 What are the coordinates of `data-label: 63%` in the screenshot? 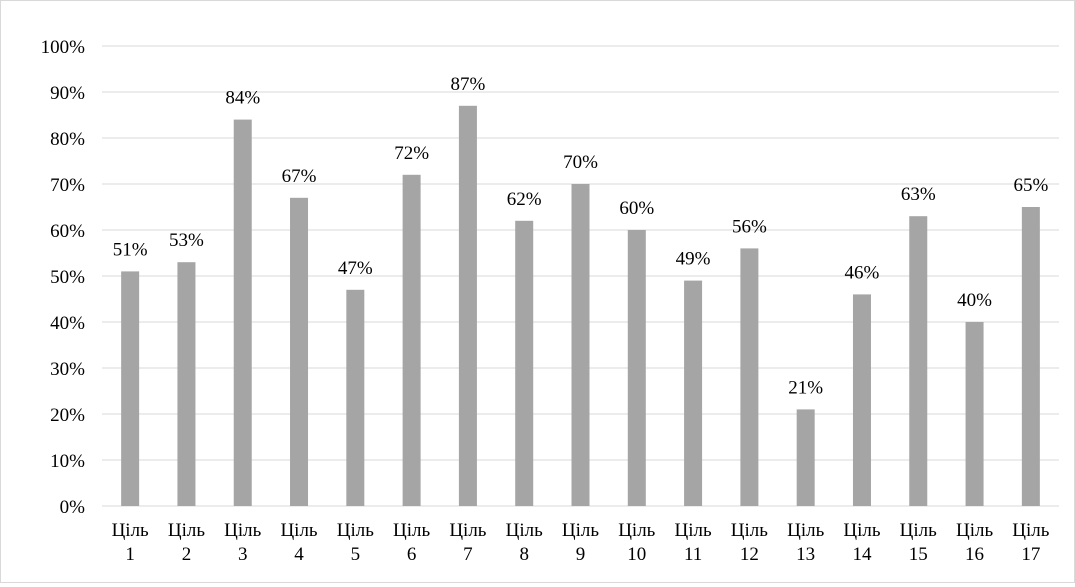 It's located at (918, 194).